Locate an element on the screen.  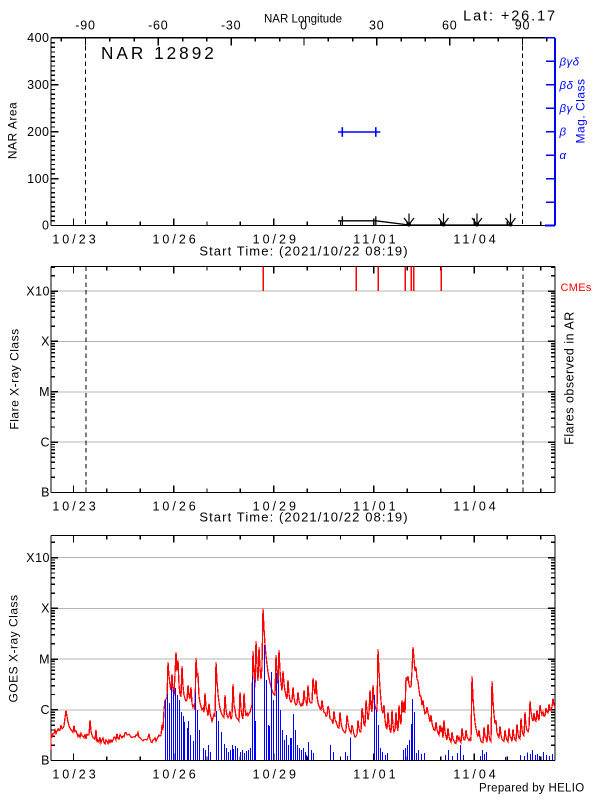
svg-text: CMEs is located at coordinates (576, 288).